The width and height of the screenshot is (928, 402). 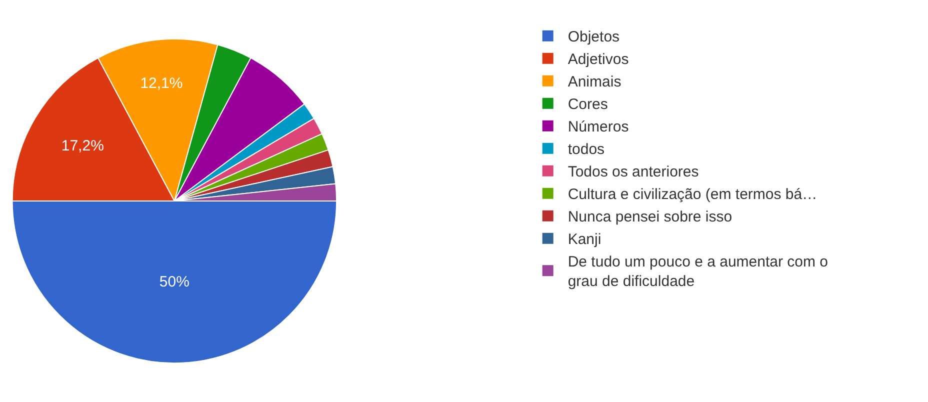 I want to click on legend-label: Nunca pensei sobre isso, so click(x=650, y=217).